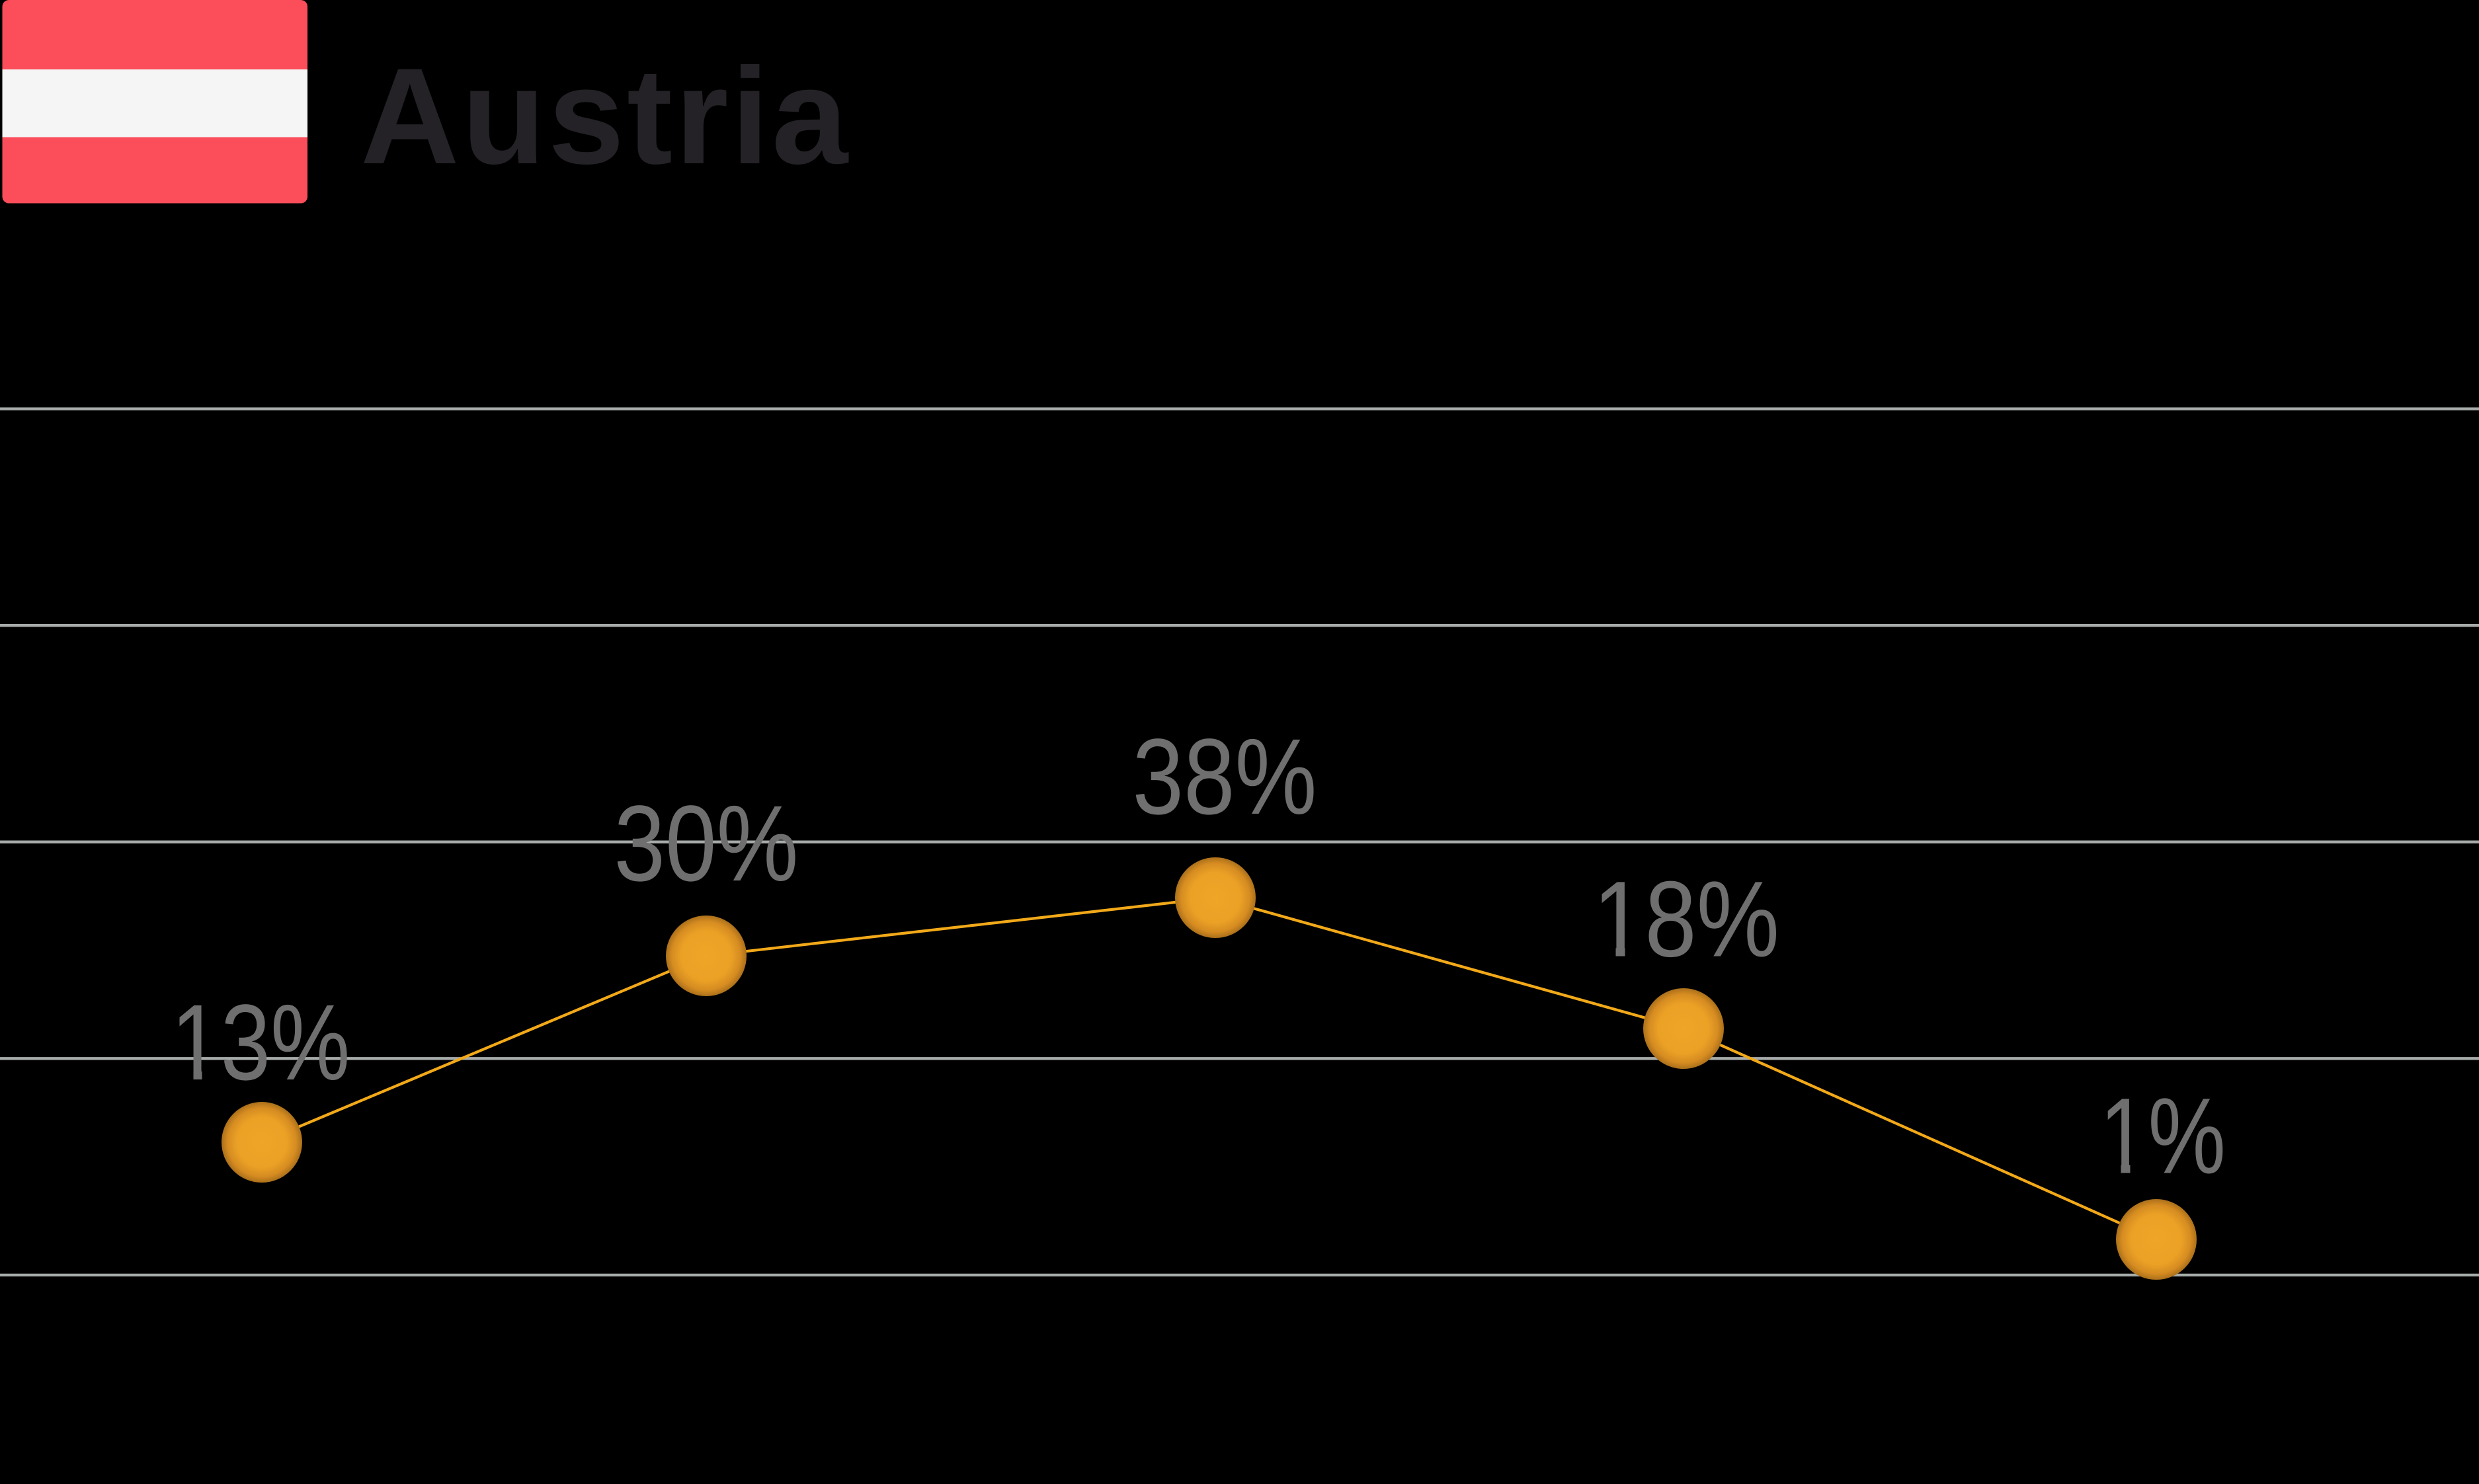 This screenshot has width=2479, height=1484. Describe the element at coordinates (2162, 1135) in the screenshot. I see `svg-text: 1%` at that location.